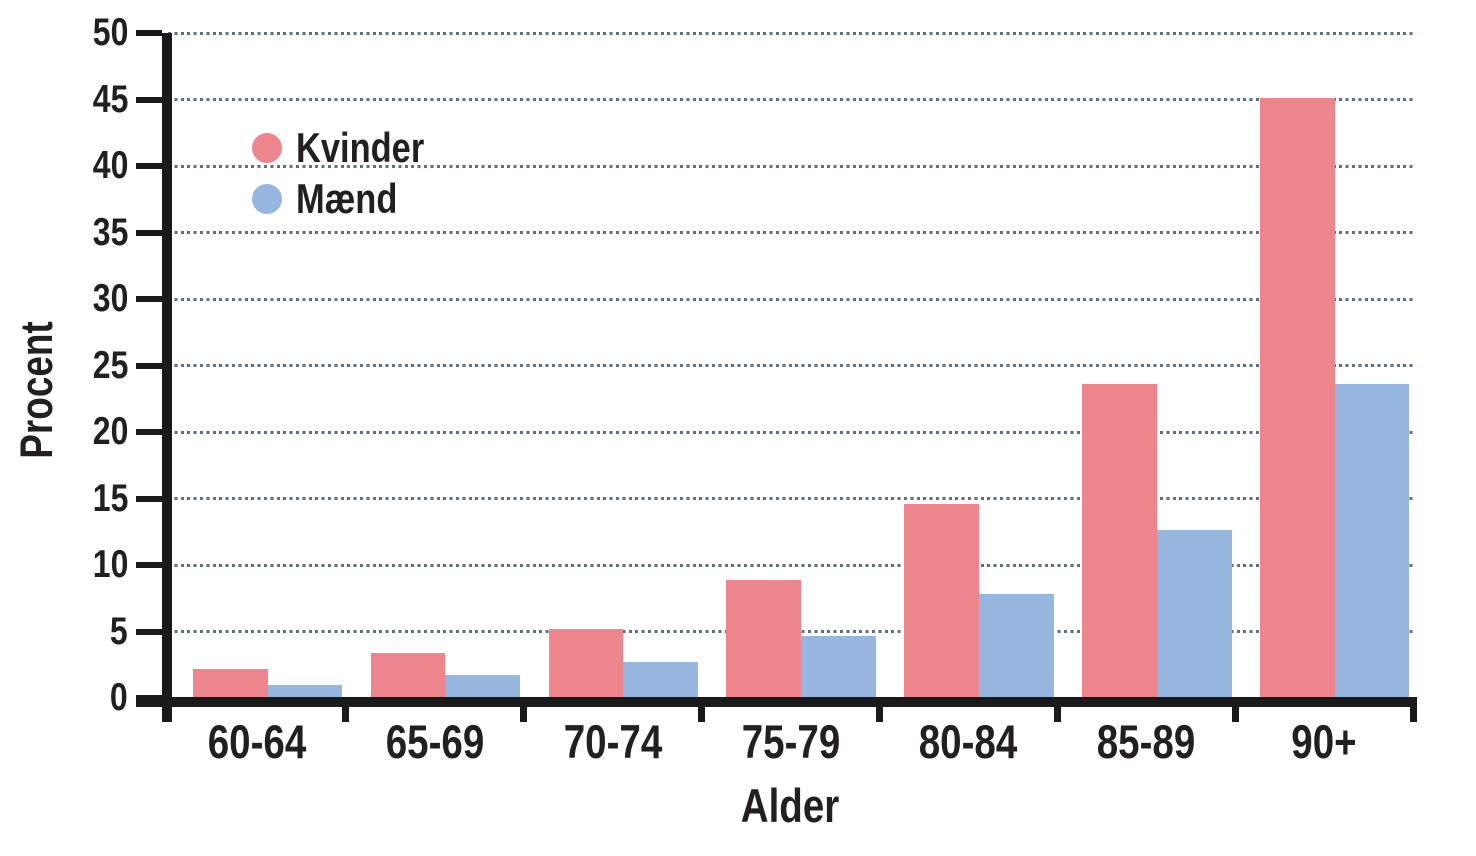  What do you see at coordinates (64, 299) in the screenshot?
I see `y-tick-label-30: 30` at bounding box center [64, 299].